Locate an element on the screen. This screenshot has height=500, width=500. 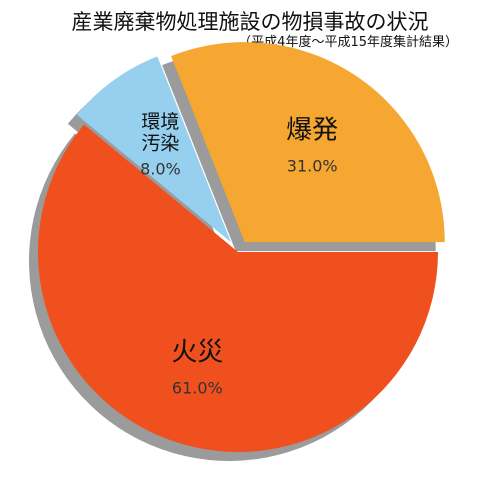
chart-subtitle: （平成4年度〜平成15年度集計結果） is located at coordinates (348, 42).